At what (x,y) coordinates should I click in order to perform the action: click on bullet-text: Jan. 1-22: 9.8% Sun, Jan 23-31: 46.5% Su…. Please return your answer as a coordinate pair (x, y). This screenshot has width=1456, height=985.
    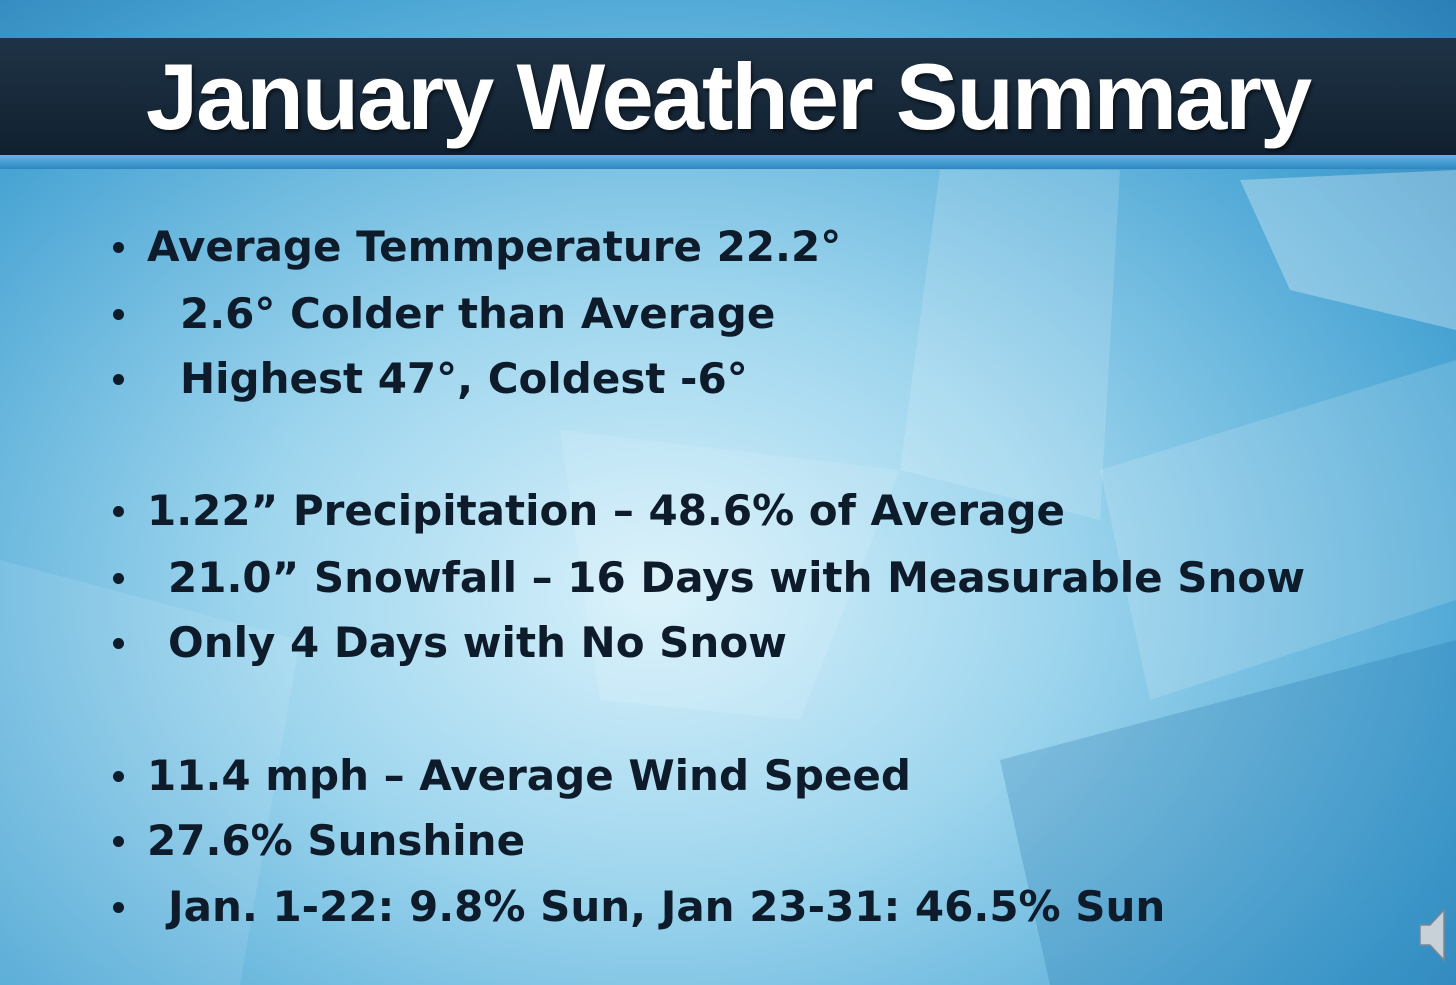
    Looking at the image, I should click on (667, 906).